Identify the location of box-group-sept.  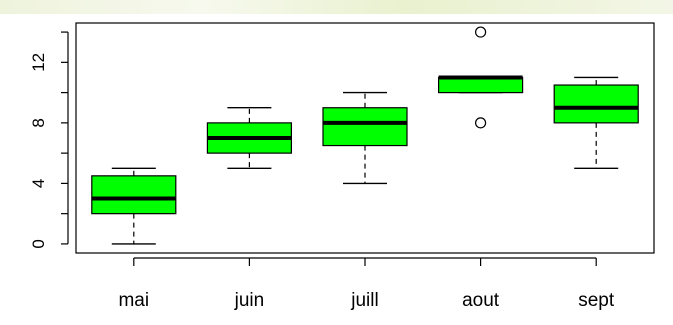
(596, 122).